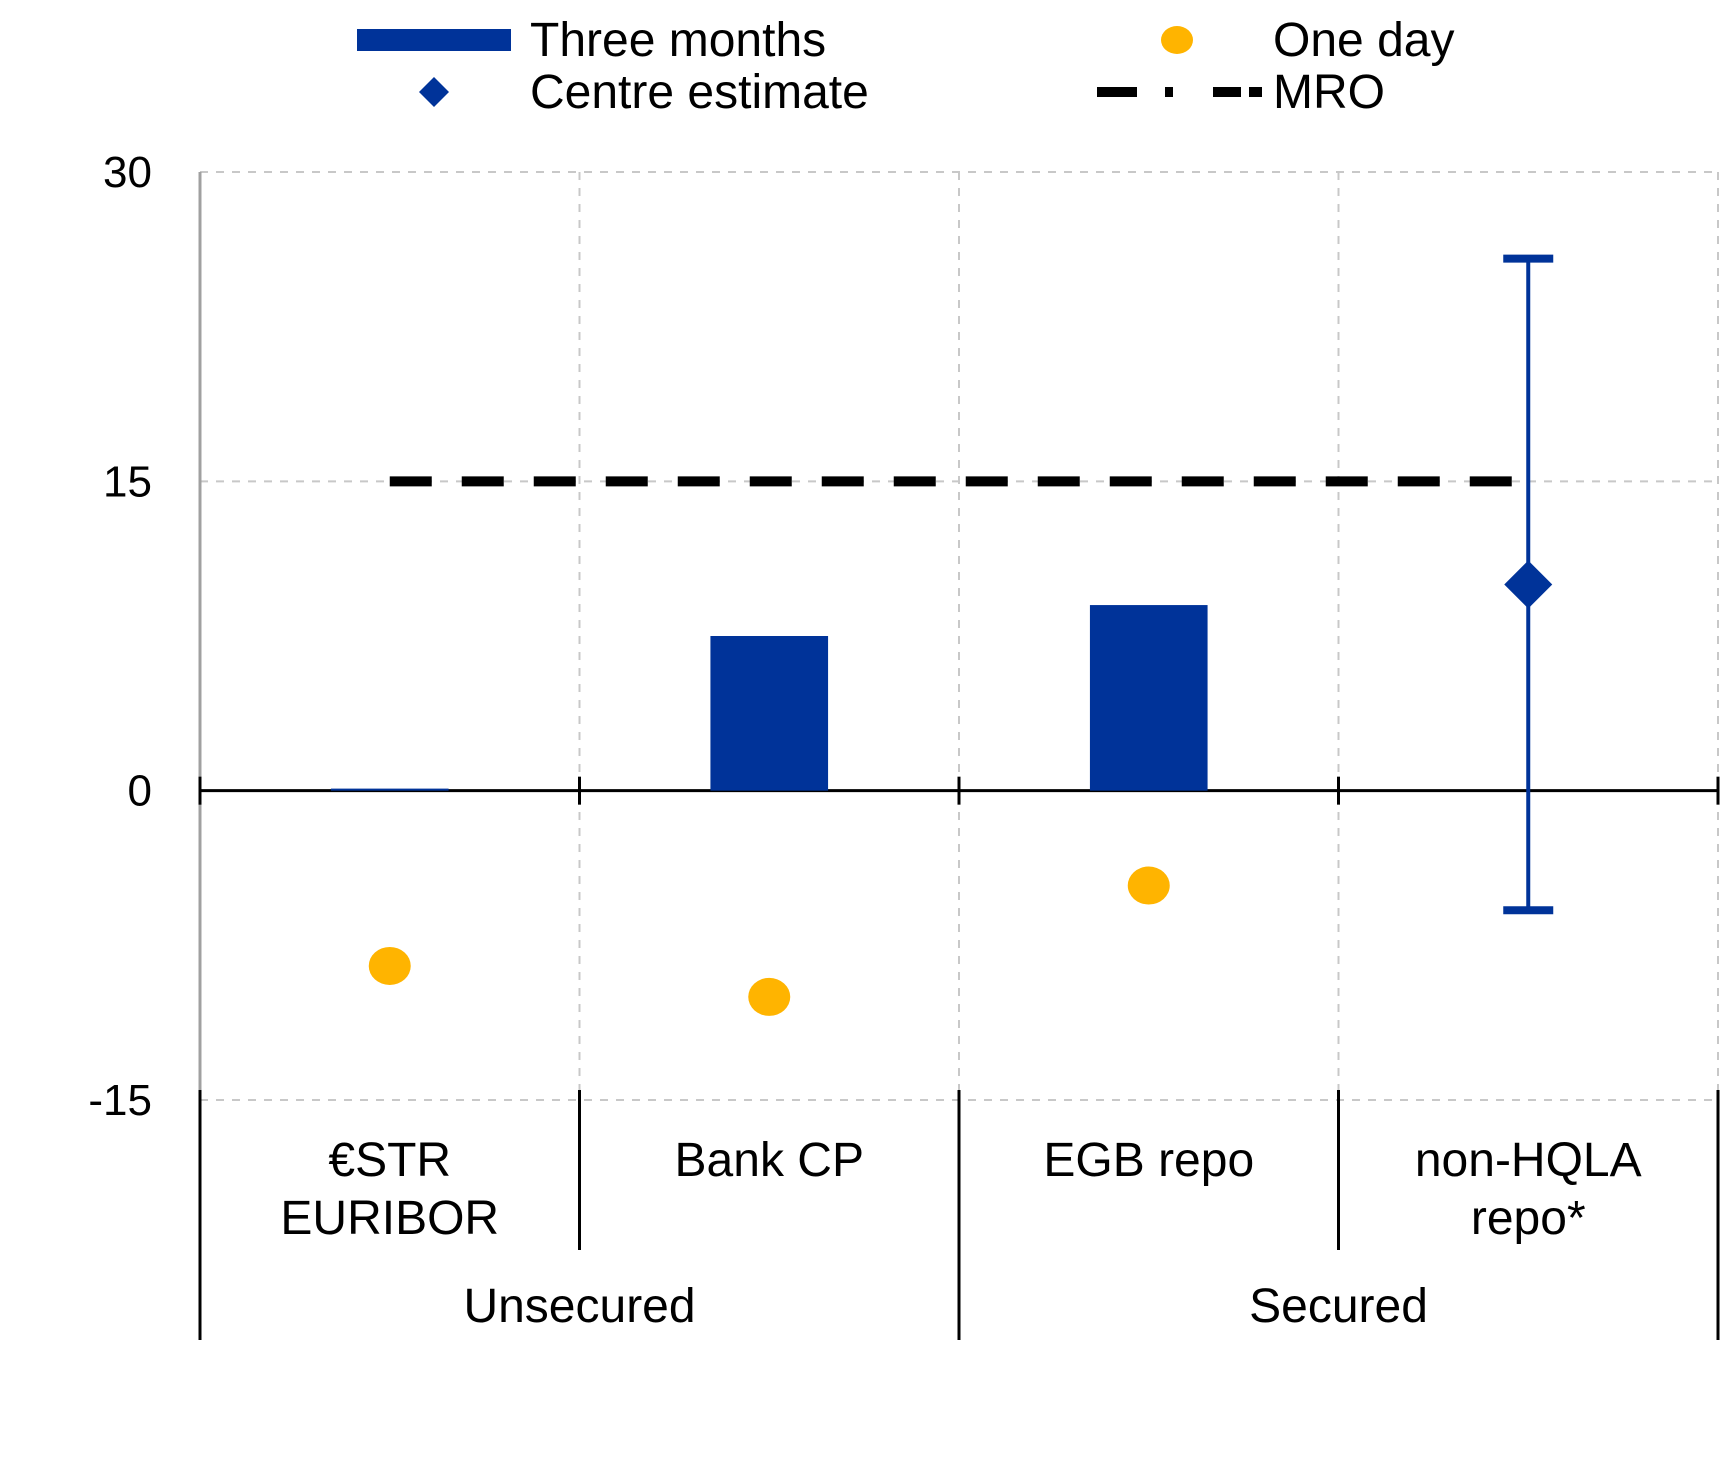 The height and width of the screenshot is (1463, 1731). Describe the element at coordinates (120, 1100) in the screenshot. I see `y-tick-label: -15` at that location.